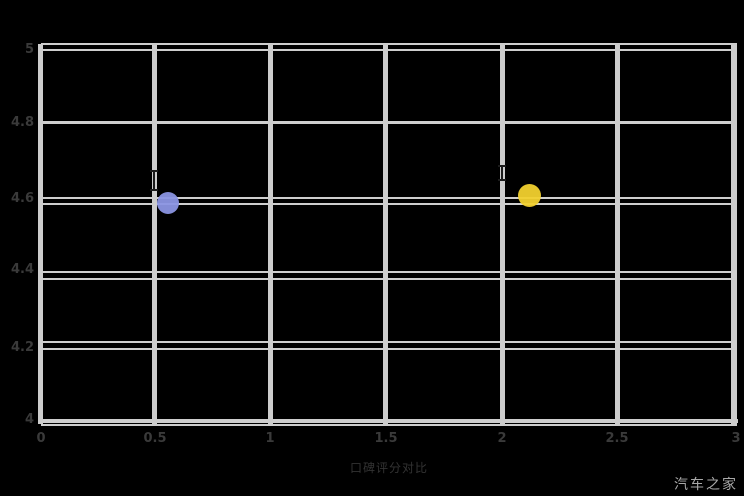 The image size is (744, 496). Describe the element at coordinates (389, 44) in the screenshot. I see `plot-top-border` at that location.